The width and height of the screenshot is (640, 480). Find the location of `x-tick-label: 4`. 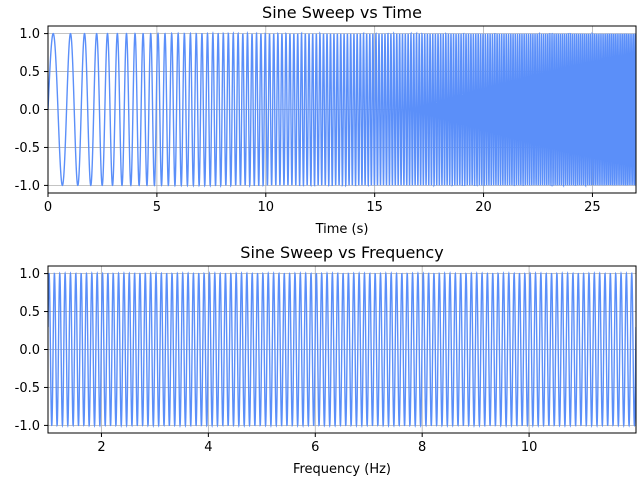

x-tick-label: 4 is located at coordinates (208, 447).